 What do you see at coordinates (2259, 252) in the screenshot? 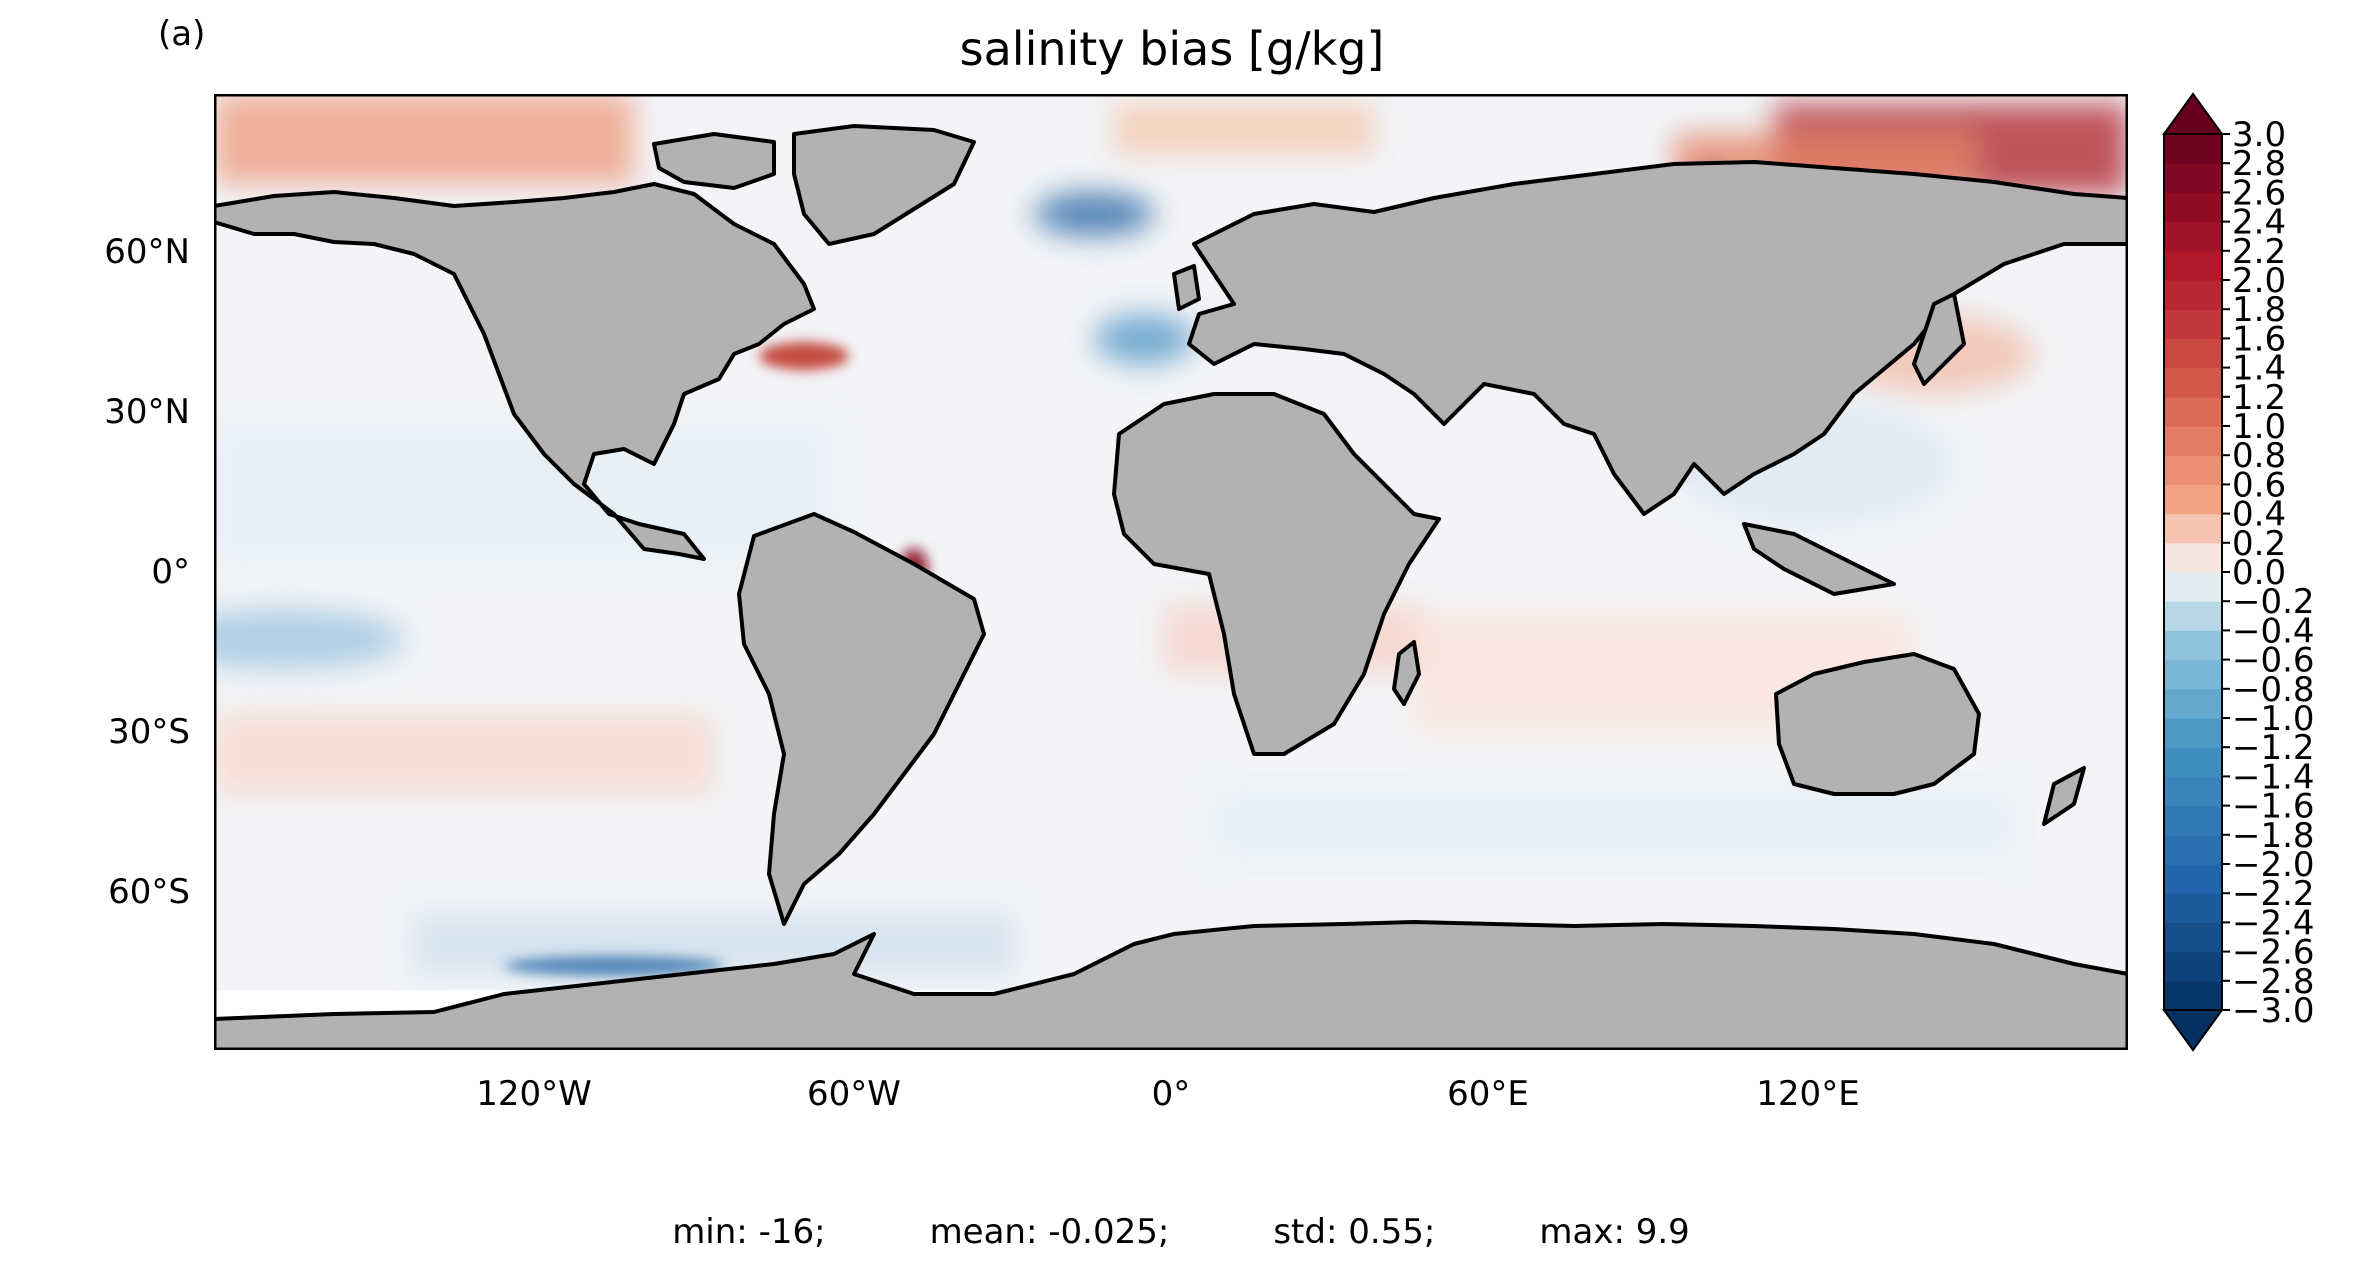
I see `colorbar-tick-label: 2.2` at bounding box center [2259, 252].